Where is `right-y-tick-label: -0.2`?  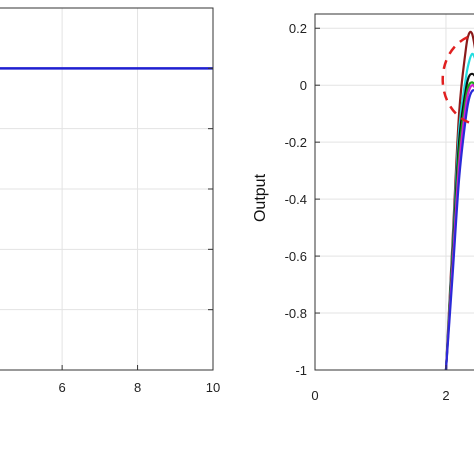
right-y-tick-label: -0.2 is located at coordinates (296, 142).